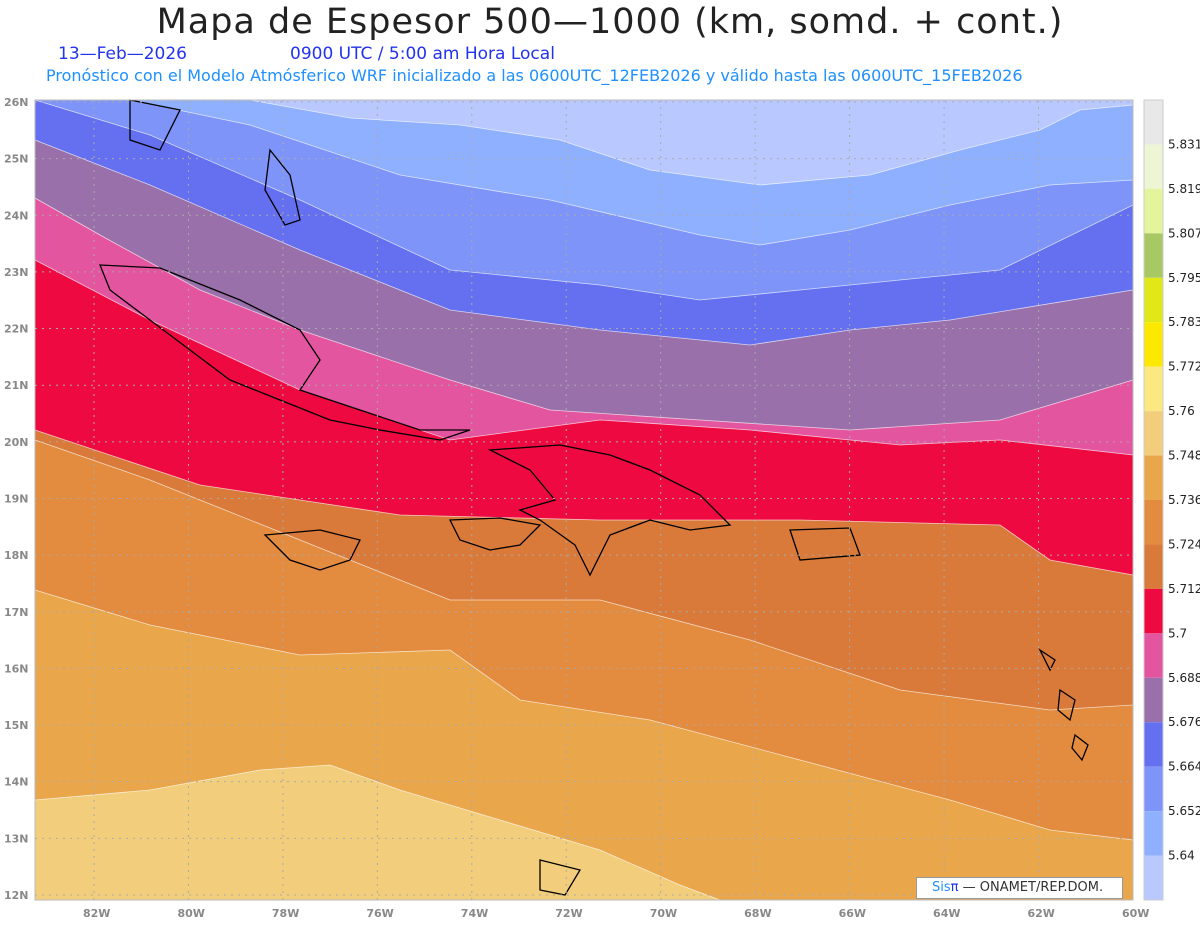 This screenshot has width=1200, height=927. I want to click on colorbar-label: 5.7, so click(1177, 633).